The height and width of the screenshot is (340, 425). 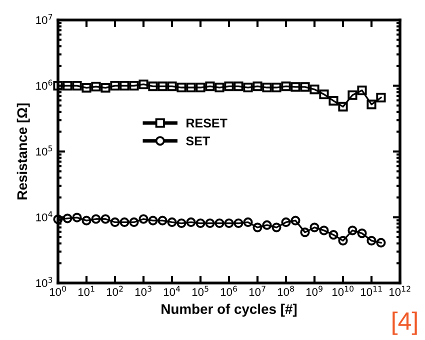 I want to click on x-tick-label: 10$^{1}$, so click(x=86, y=291).